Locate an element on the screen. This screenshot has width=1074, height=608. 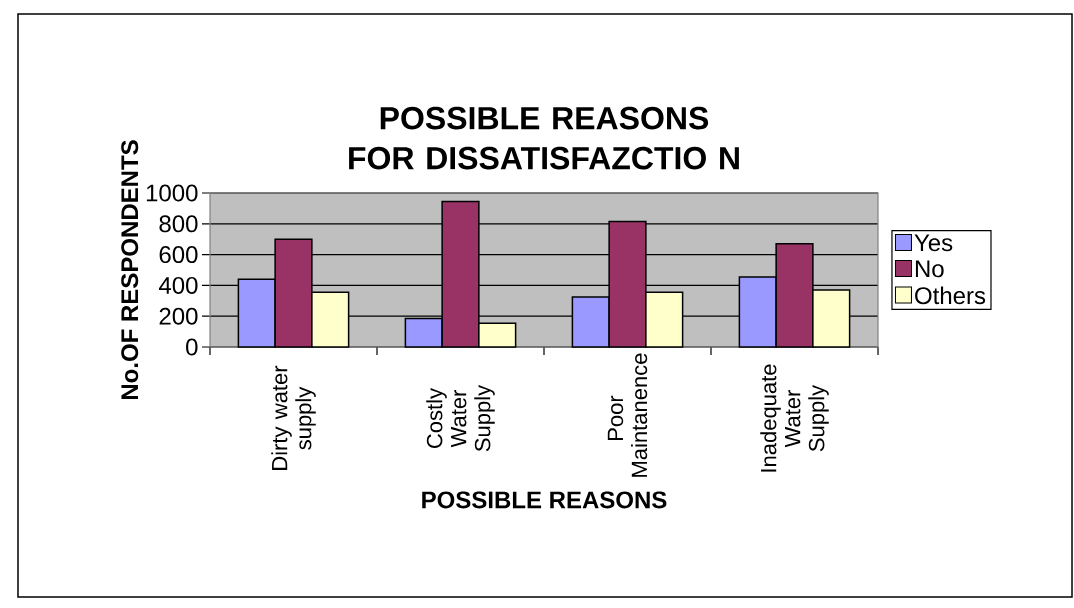
y-tick-label: 0 is located at coordinates (192, 347).